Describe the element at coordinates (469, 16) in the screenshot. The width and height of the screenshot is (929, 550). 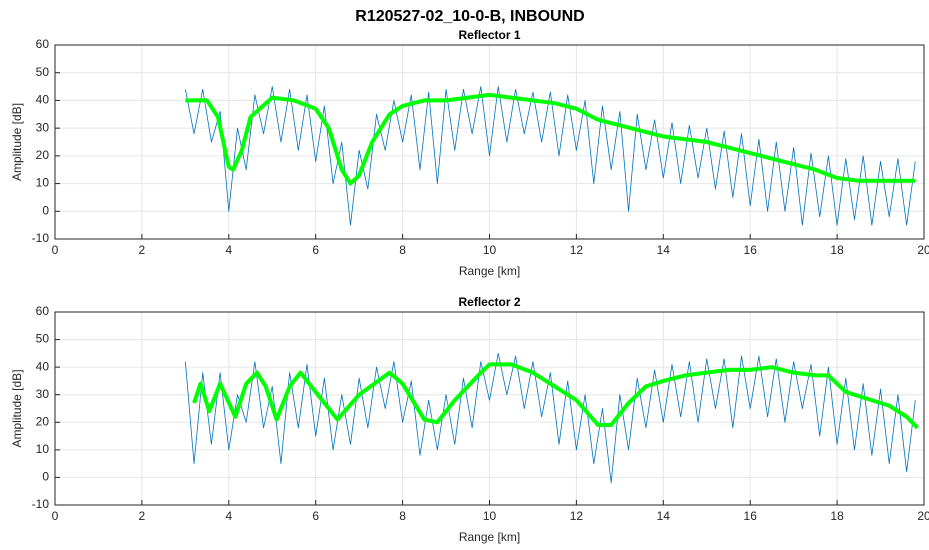
I see `figure-title: R120527-02_10-0-B, INBOUND` at that location.